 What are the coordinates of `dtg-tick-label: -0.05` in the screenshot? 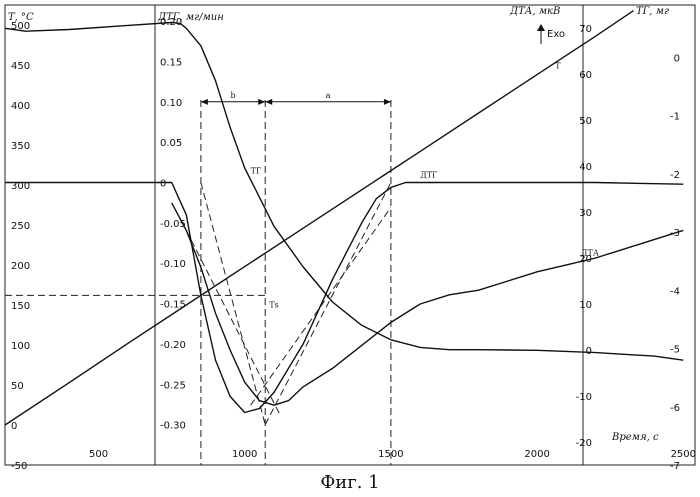 It's located at (173, 224).